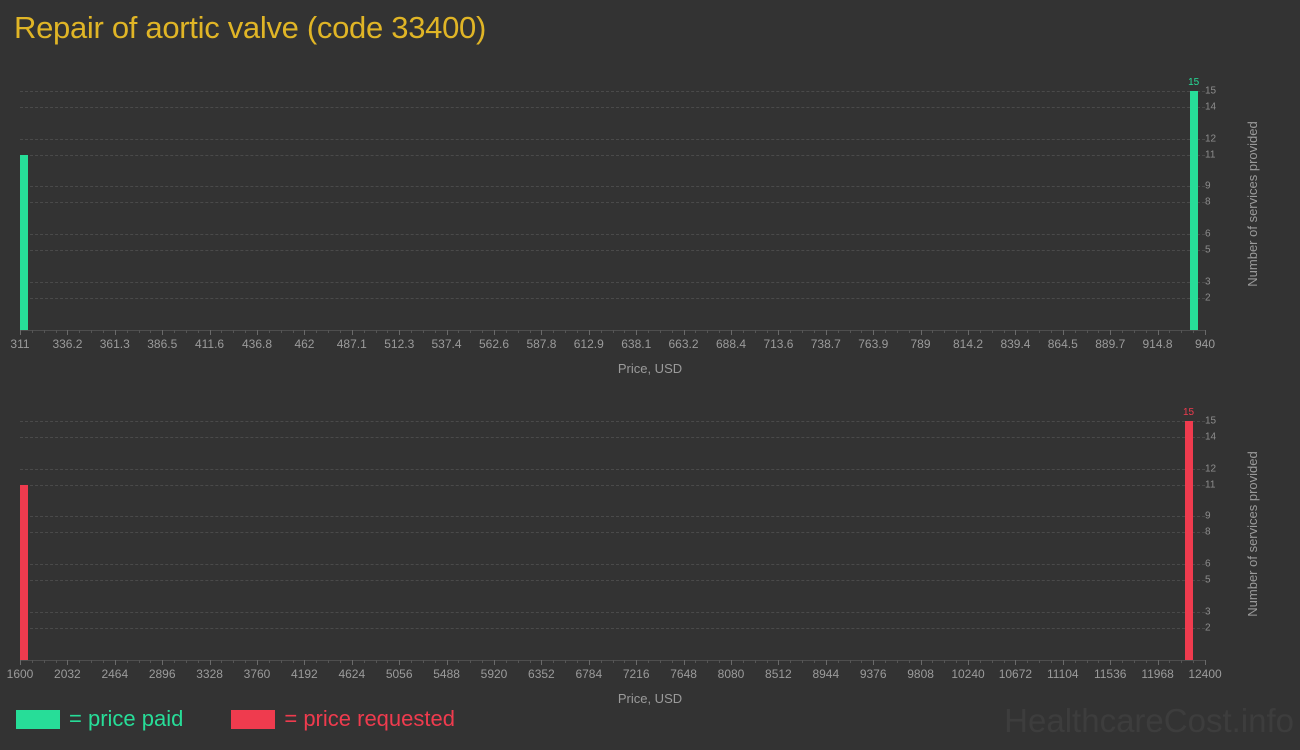  I want to click on x-tick-label: 738.7, so click(825, 344).